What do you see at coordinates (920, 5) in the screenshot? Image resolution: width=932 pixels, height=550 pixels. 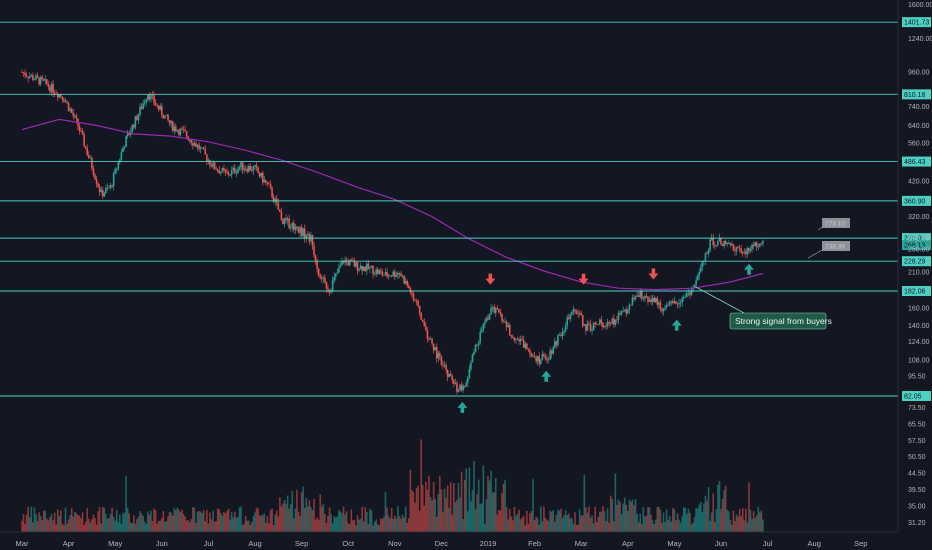 I see `y-tick-label: 1600.00` at bounding box center [920, 5].